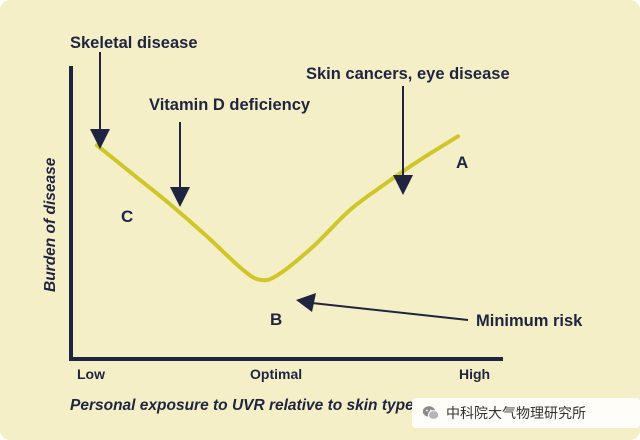 This screenshot has height=440, width=640. What do you see at coordinates (390, 311) in the screenshot?
I see `arrow-minimum-risk` at bounding box center [390, 311].